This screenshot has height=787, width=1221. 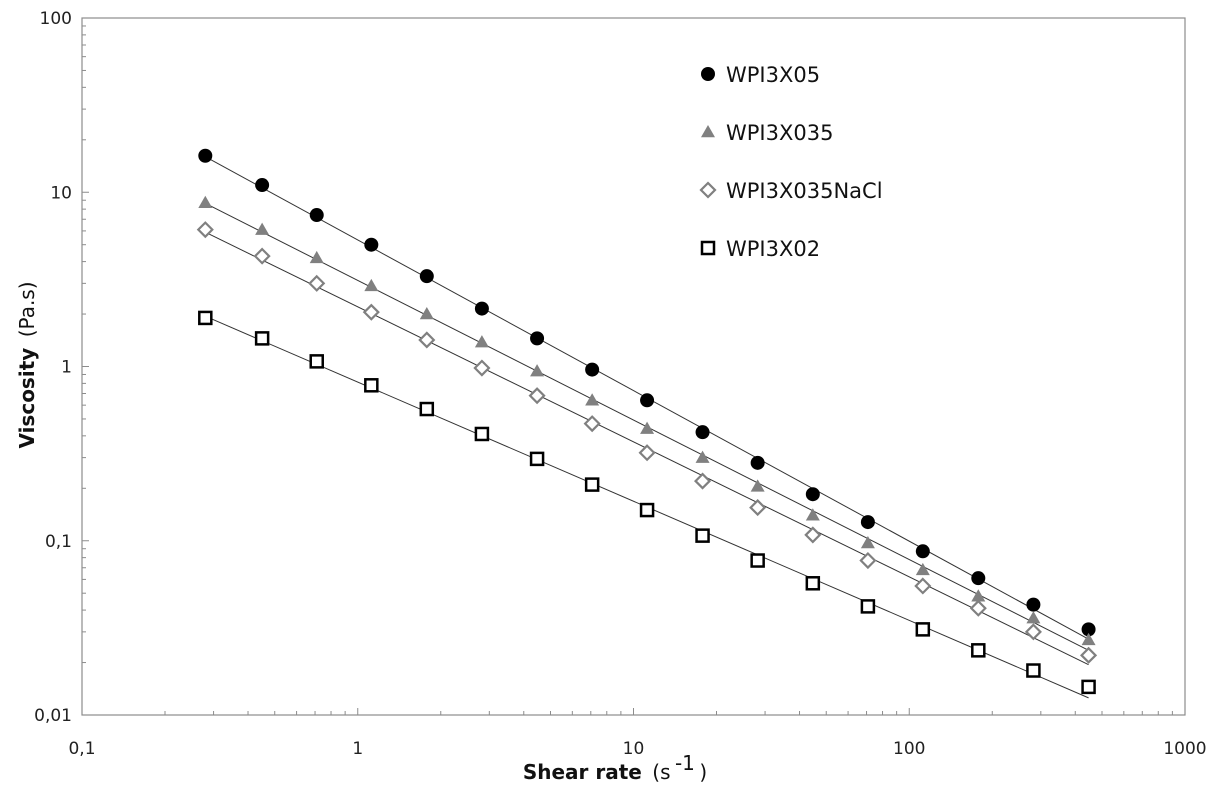 I want to click on x-tick-label: 0,1, so click(x=81, y=749).